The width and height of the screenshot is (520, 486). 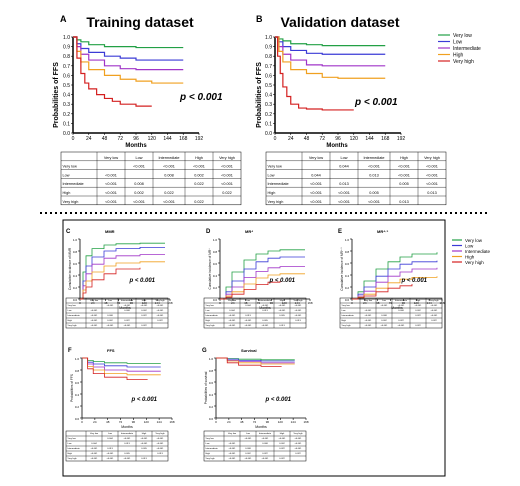 What do you see at coordinates (199, 202) in the screenshot?
I see `table-cell: 0.022` at bounding box center [199, 202].